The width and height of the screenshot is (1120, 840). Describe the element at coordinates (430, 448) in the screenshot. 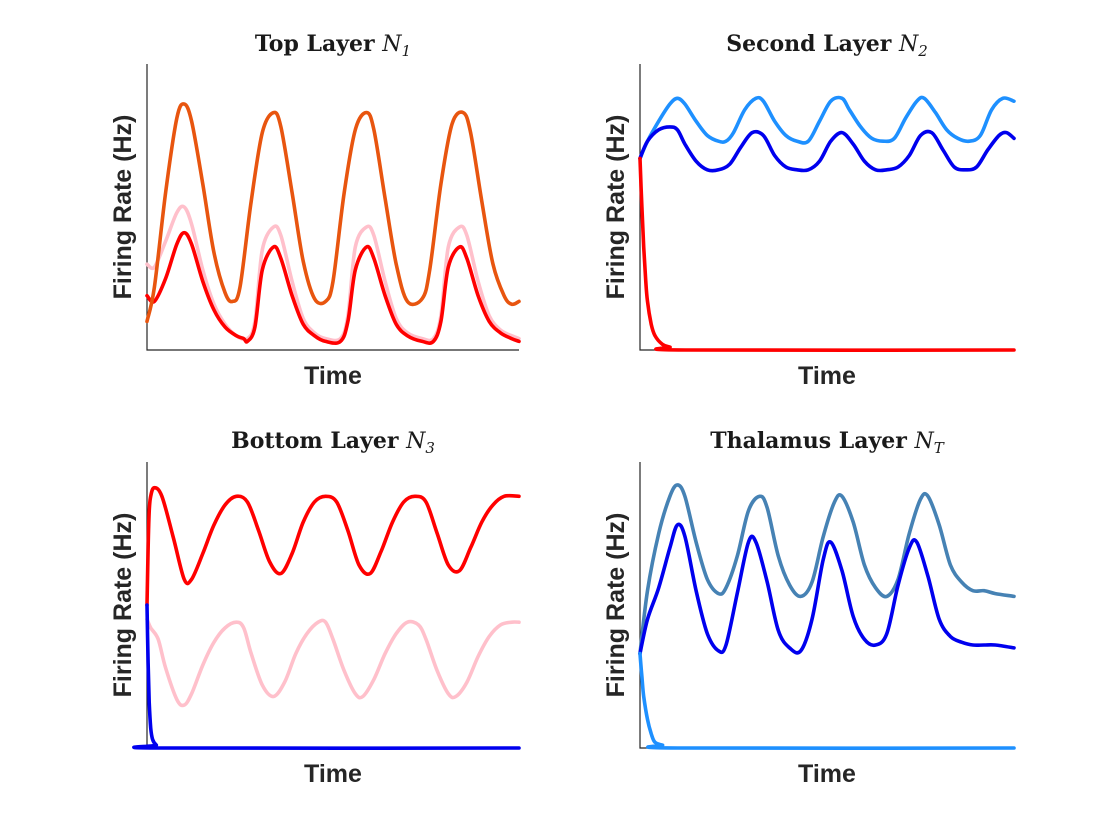

I see `title-subscript: 3` at that location.